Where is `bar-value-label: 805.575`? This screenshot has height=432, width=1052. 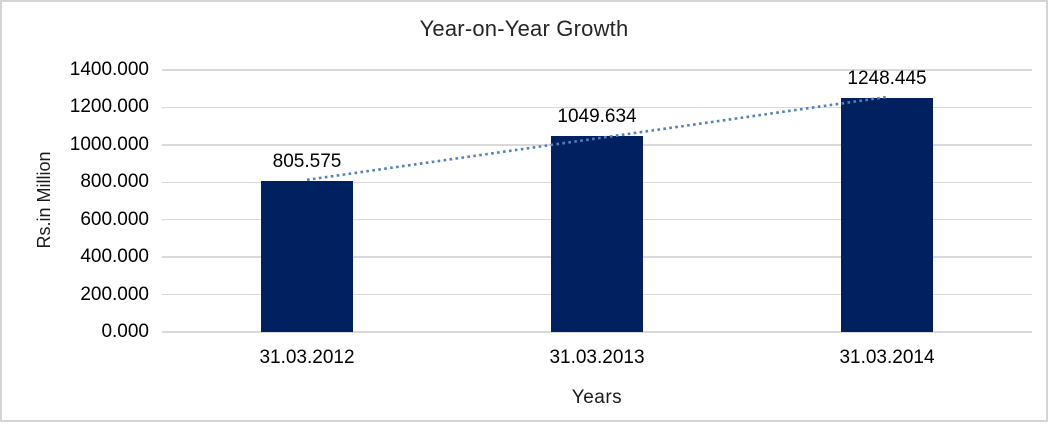
bar-value-label: 805.575 is located at coordinates (307, 162).